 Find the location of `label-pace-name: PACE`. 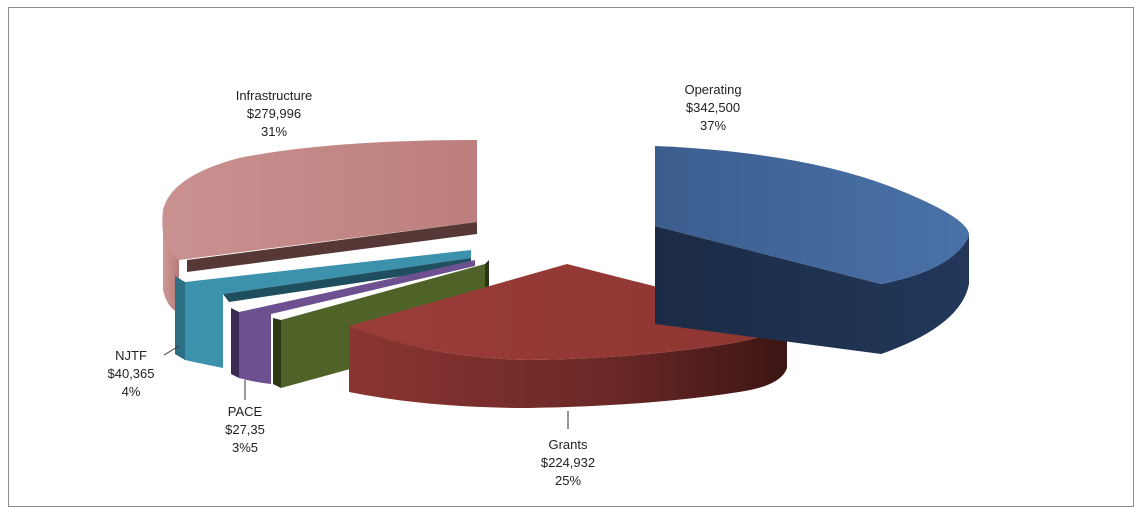

label-pace-name: PACE is located at coordinates (245, 411).